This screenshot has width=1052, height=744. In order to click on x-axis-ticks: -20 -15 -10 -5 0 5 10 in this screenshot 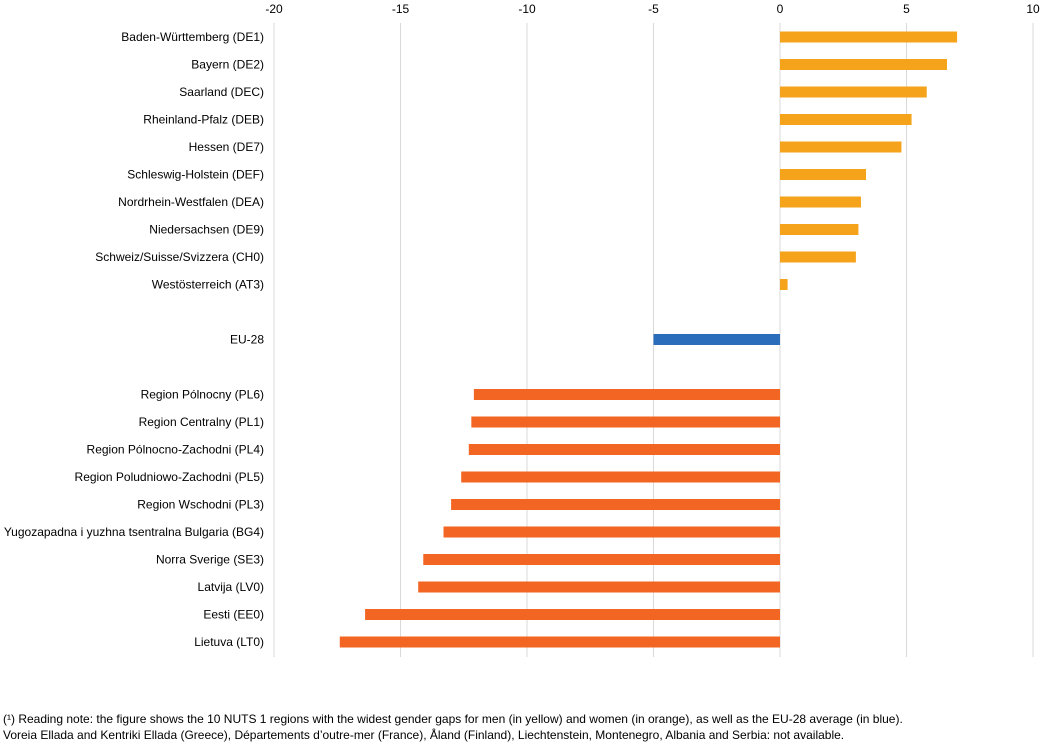, I will do `click(652, 9)`.